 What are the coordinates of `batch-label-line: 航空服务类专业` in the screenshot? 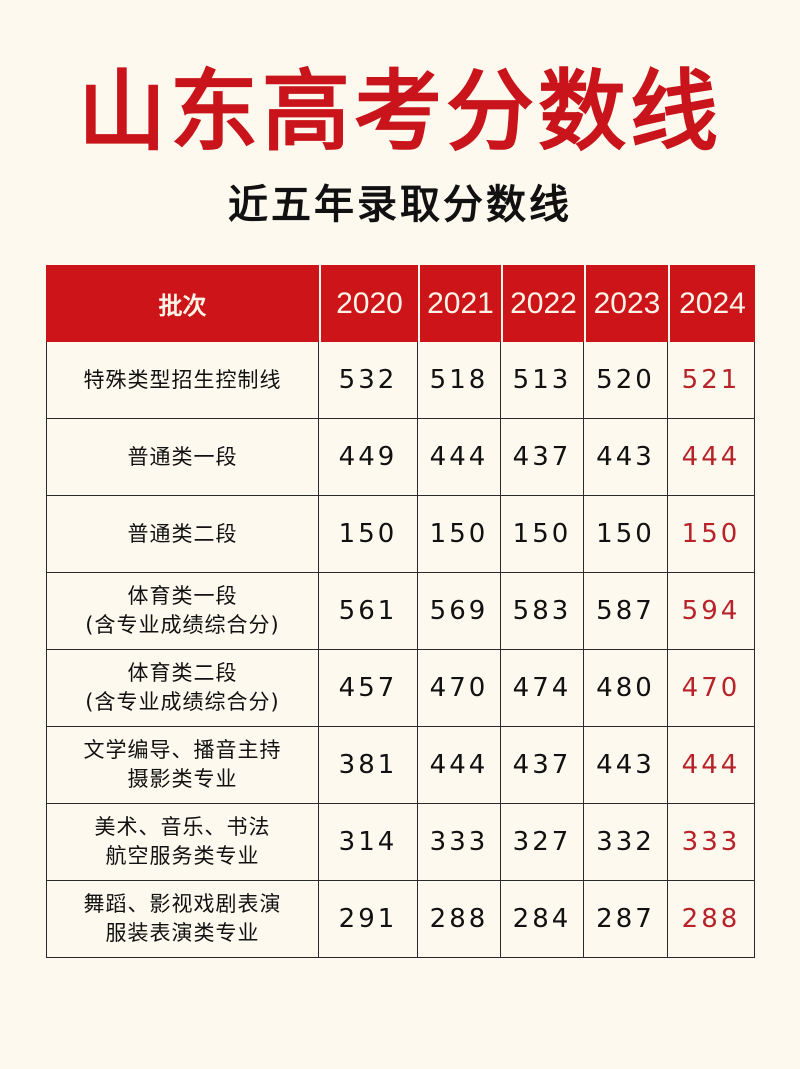 It's located at (182, 856).